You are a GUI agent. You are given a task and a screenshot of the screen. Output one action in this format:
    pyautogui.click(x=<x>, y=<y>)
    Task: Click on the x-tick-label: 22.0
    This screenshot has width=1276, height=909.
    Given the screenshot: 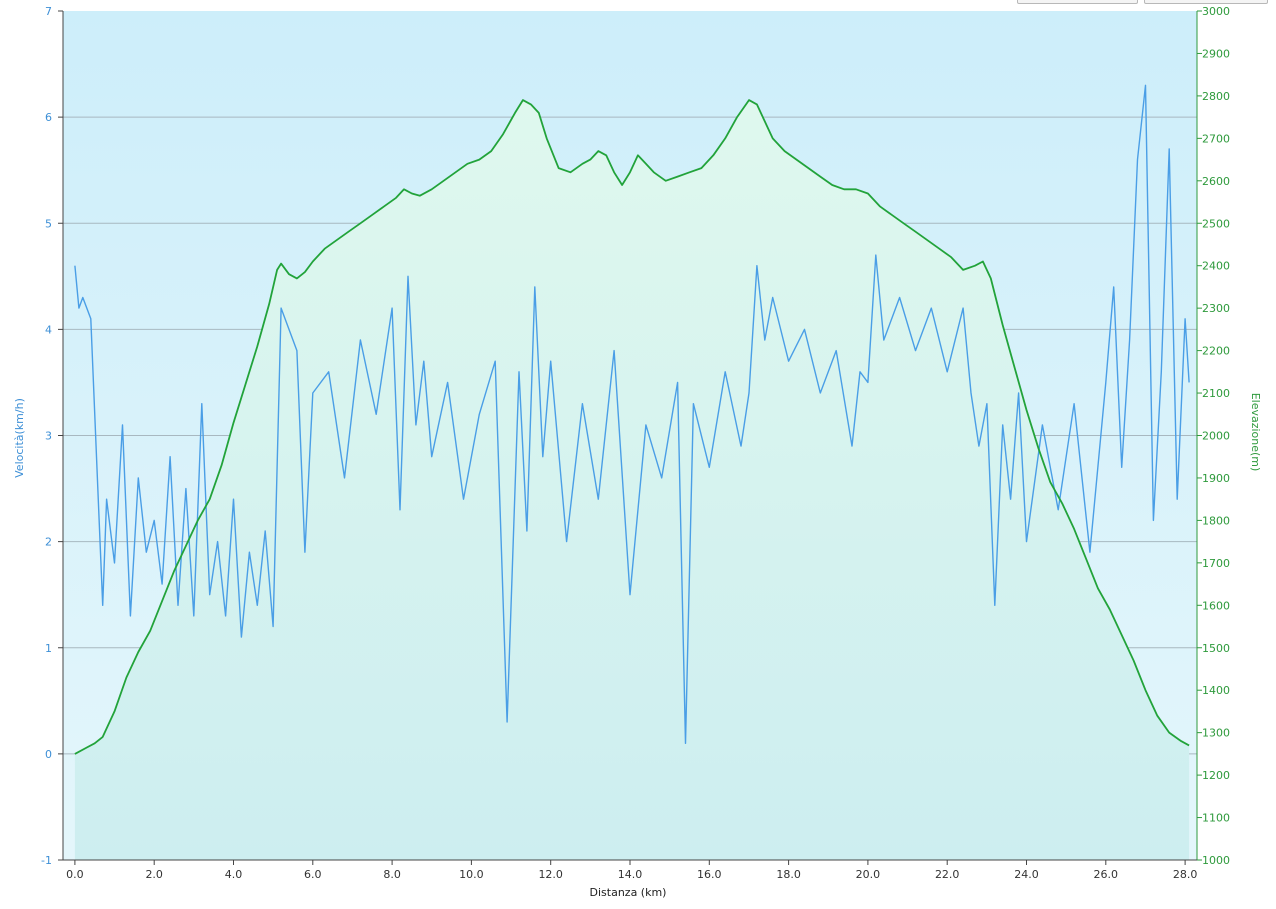 What is the action you would take?
    pyautogui.click(x=947, y=874)
    